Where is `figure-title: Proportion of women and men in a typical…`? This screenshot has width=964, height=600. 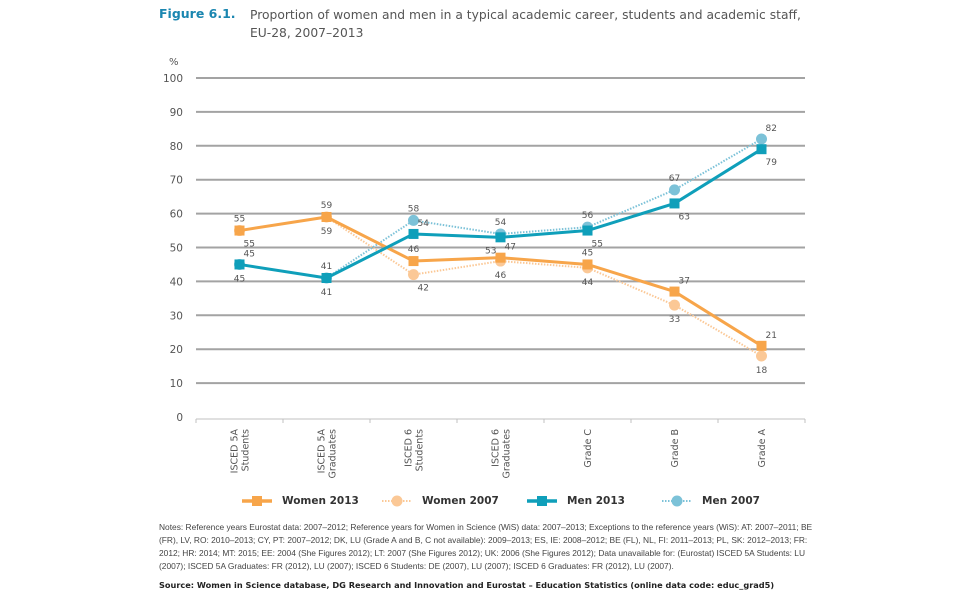 figure-title: Proportion of women and men in a typical… is located at coordinates (525, 24).